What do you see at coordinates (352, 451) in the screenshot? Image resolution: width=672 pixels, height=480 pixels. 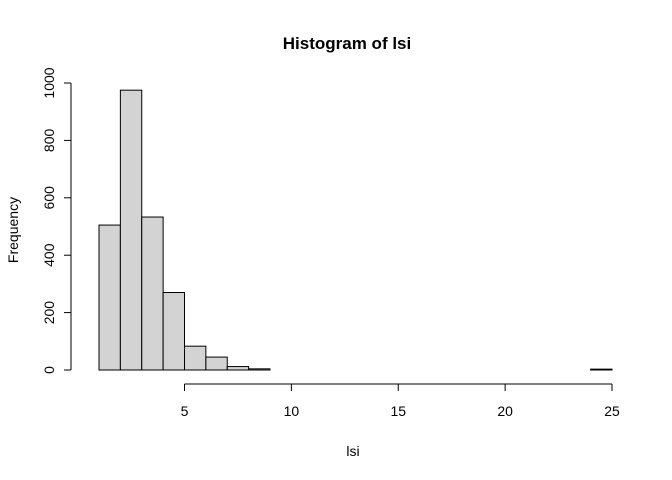 I see `x-axis-label: lsi` at bounding box center [352, 451].